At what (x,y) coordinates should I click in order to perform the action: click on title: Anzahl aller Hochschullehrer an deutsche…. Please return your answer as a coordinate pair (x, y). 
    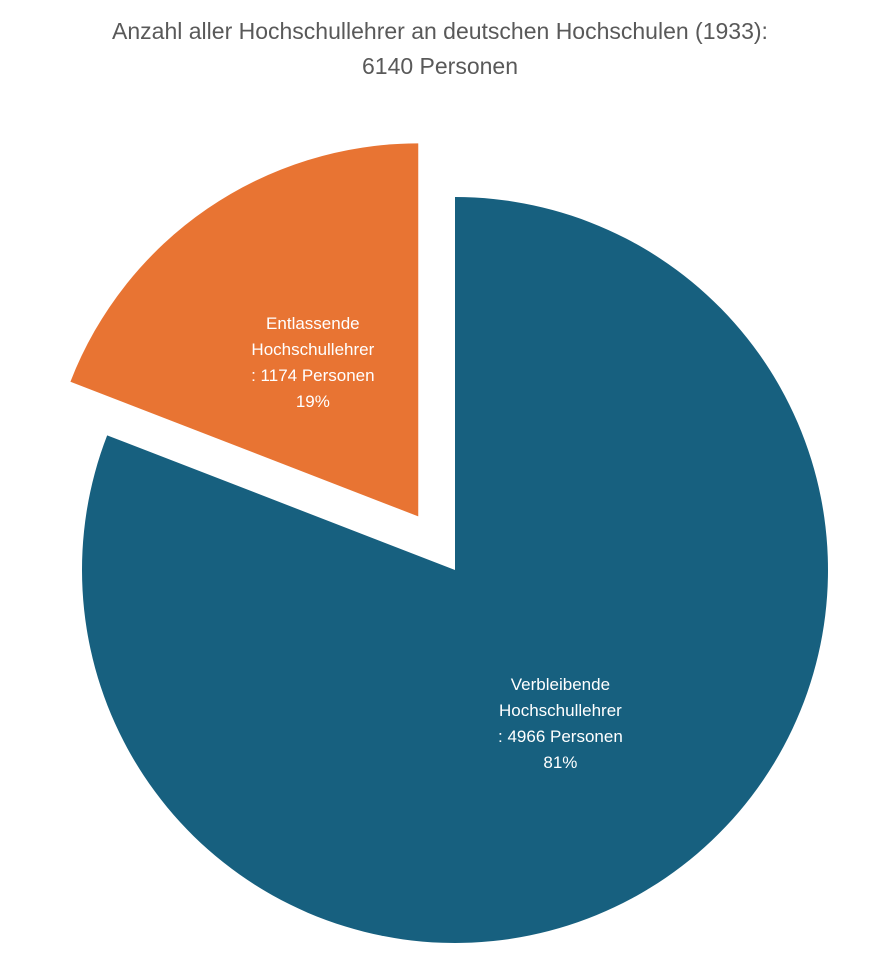
    Looking at the image, I should click on (440, 31).